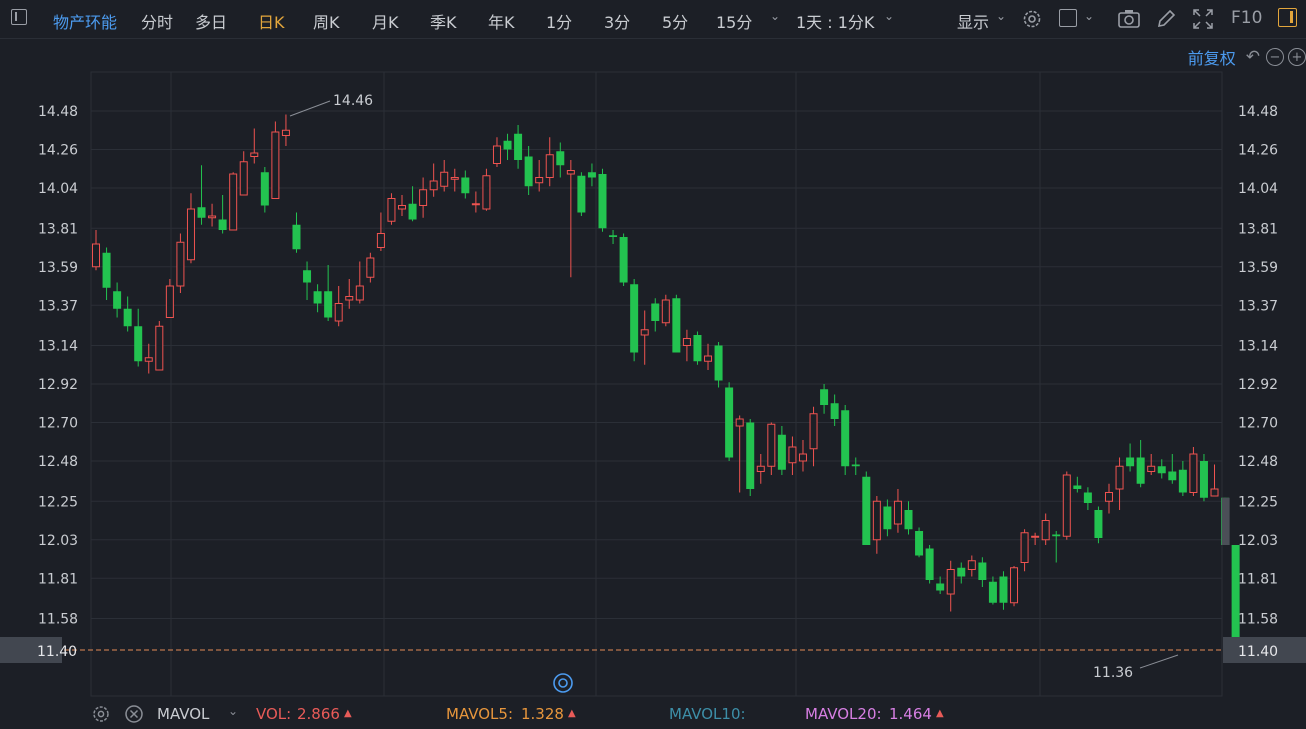 The image size is (1306, 729). What do you see at coordinates (1113, 673) in the screenshot?
I see `low-annotation: 11.36` at bounding box center [1113, 673].